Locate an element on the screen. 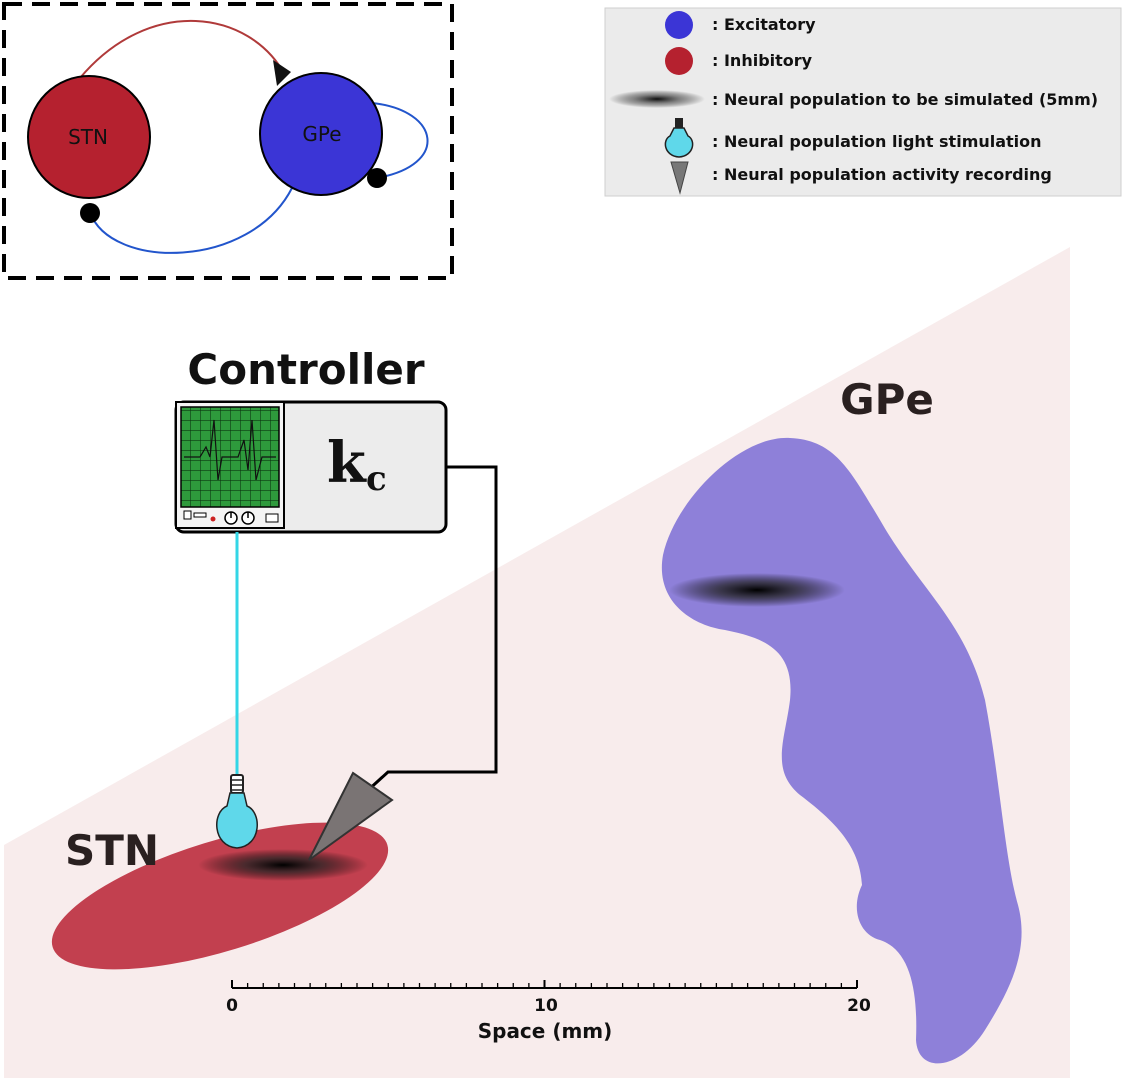  recording-electrode-icon is located at coordinates (679, 178).